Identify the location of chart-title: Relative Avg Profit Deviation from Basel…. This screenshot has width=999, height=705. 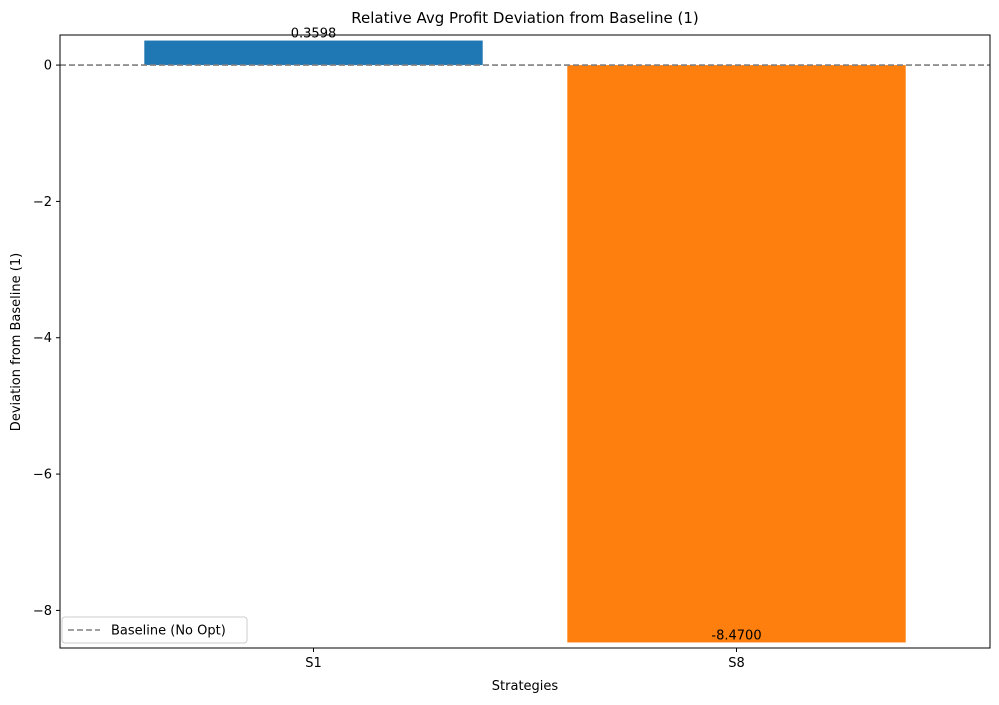
(525, 18).